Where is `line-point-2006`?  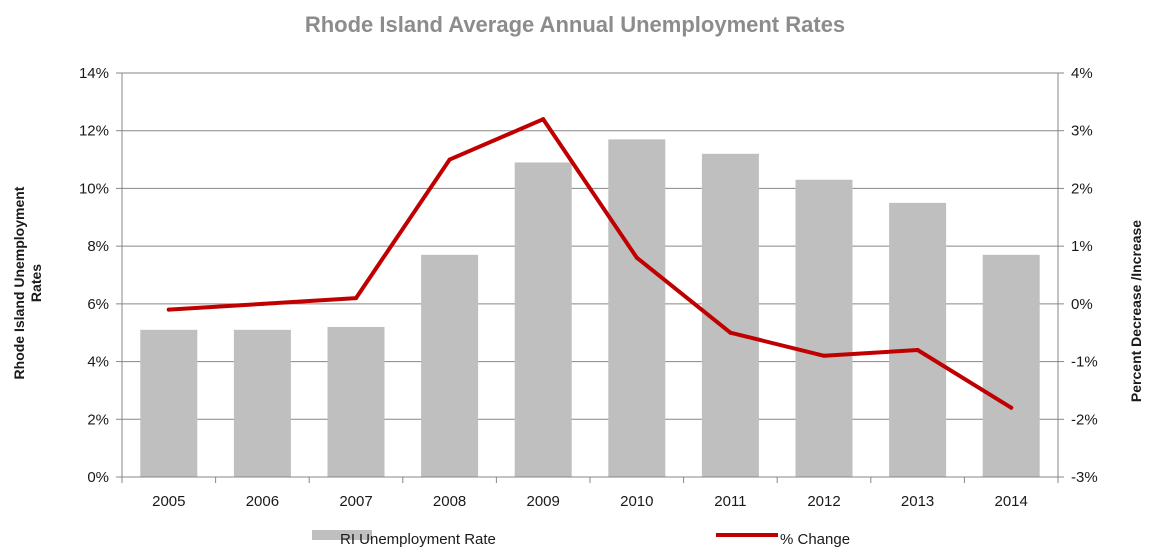
line-point-2006 is located at coordinates (262, 303).